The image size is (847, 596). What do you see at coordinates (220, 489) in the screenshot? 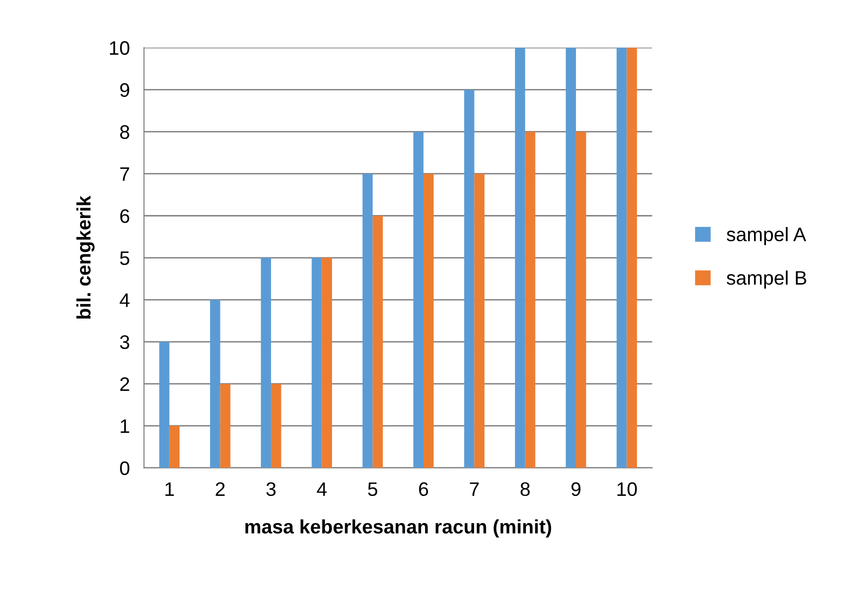
I see `x-tick-label: 2` at bounding box center [220, 489].